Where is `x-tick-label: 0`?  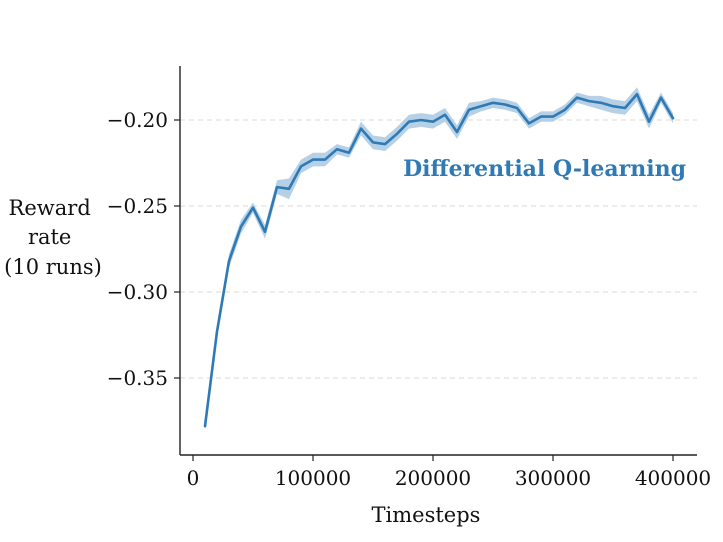
x-tick-label: 0 is located at coordinates (193, 478).